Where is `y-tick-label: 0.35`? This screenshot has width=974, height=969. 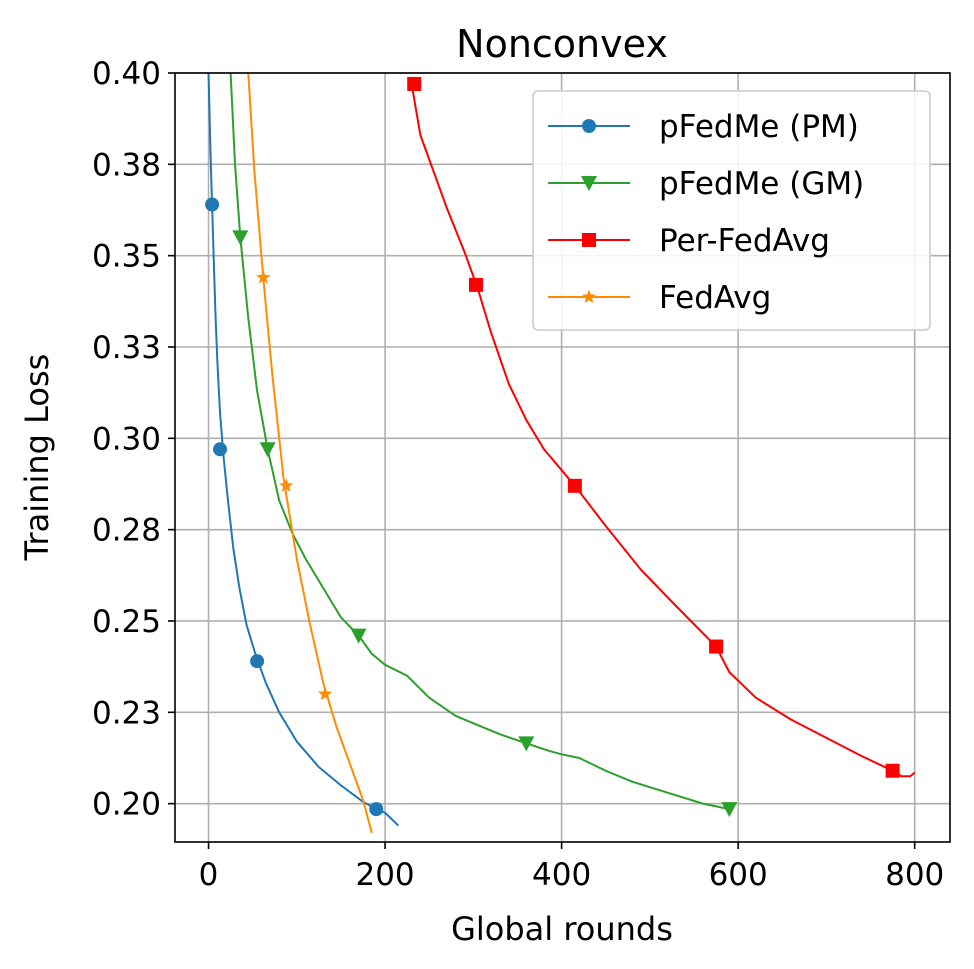
y-tick-label: 0.35 is located at coordinates (126, 257).